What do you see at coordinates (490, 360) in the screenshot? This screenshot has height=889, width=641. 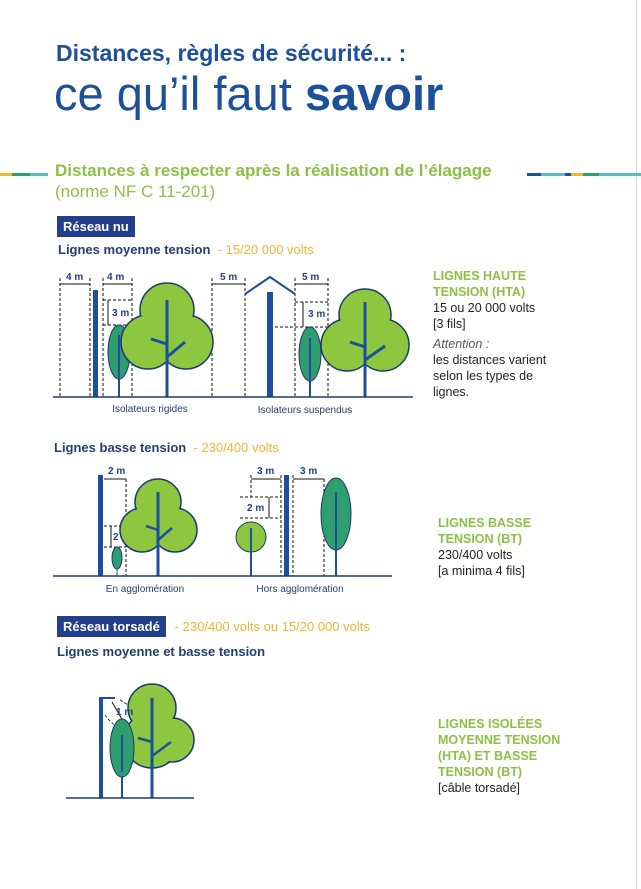 I see `side-hta-note1: les distances varient` at bounding box center [490, 360].